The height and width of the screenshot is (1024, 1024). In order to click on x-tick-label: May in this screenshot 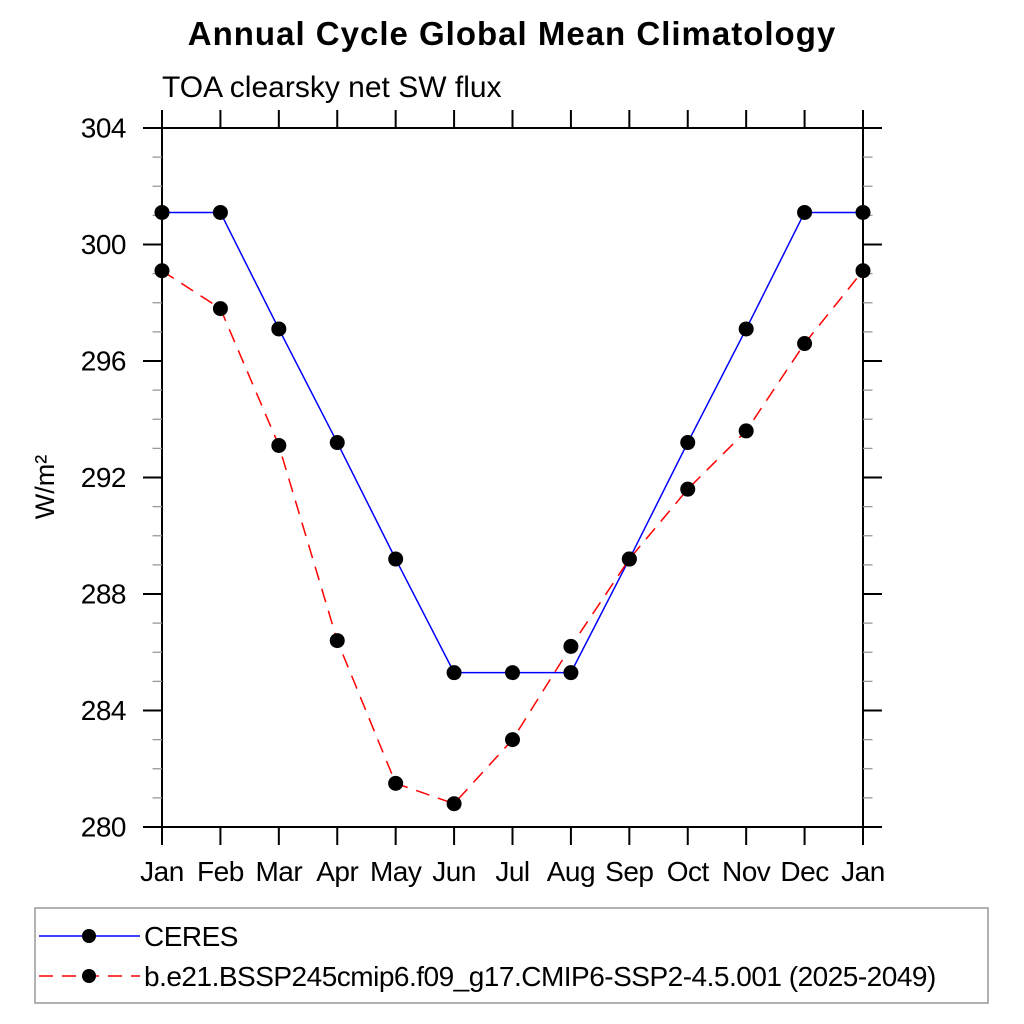, I will do `click(396, 871)`.